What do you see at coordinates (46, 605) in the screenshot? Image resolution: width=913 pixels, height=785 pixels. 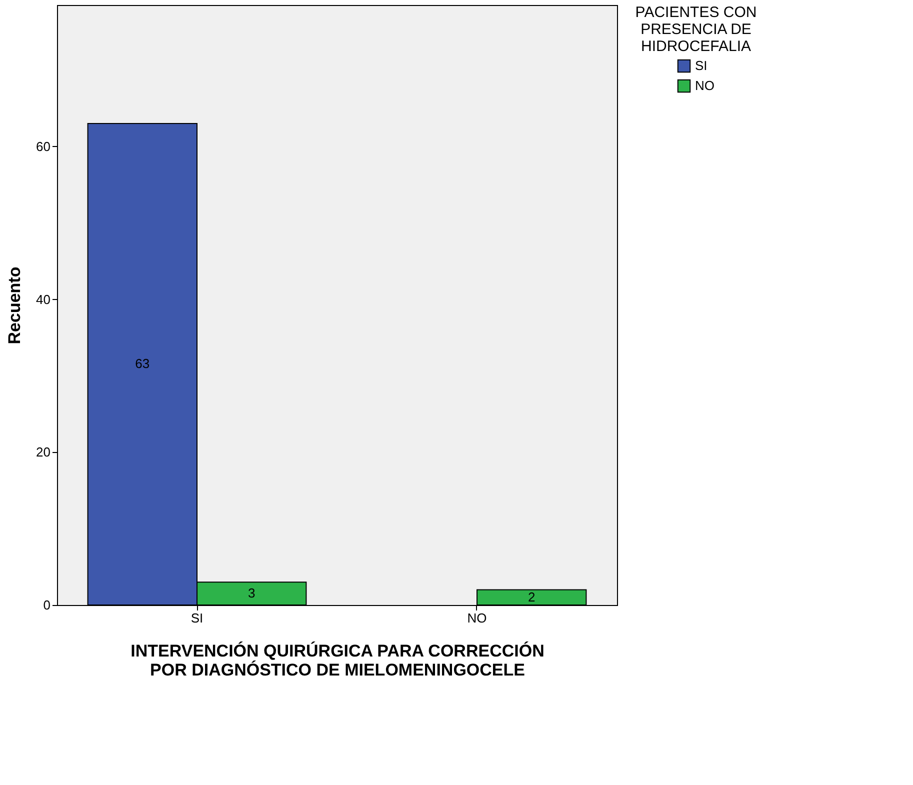 I see `y-tick-label: 0` at bounding box center [46, 605].